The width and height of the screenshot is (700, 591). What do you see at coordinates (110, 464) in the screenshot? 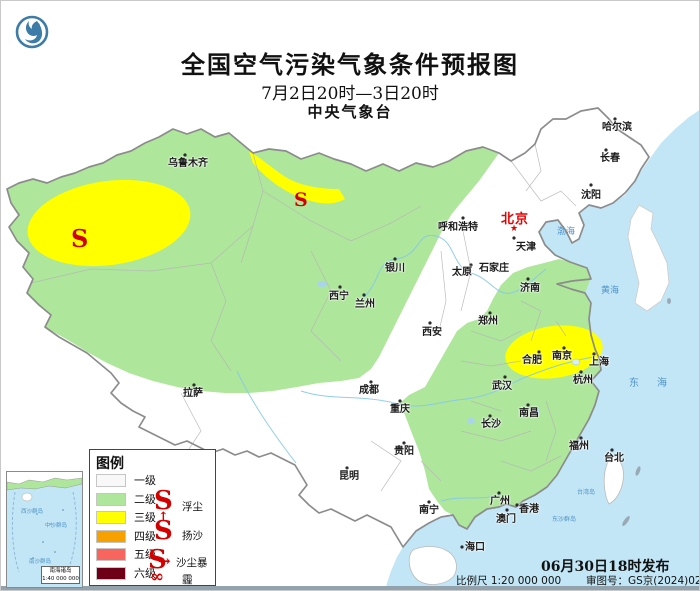
I see `legend-title: 图例` at bounding box center [110, 464].